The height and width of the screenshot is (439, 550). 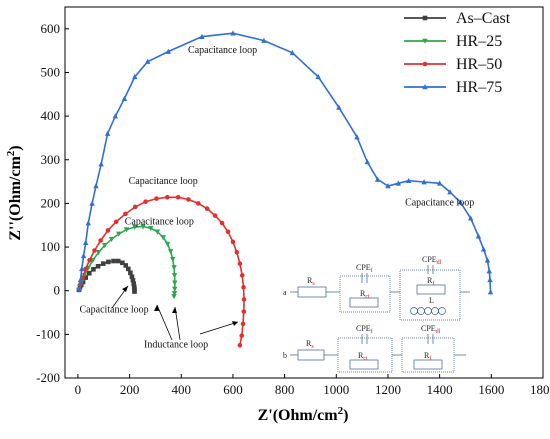 I want to click on y-tick-label: 200, so click(x=51, y=202).